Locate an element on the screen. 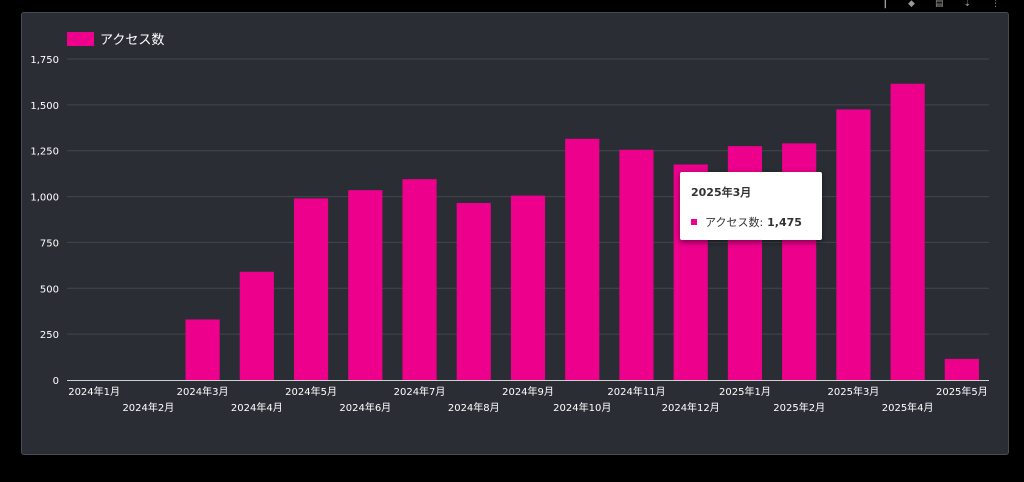 This screenshot has width=1024, height=482. x-tick-label: 2025年3月 is located at coordinates (854, 391).